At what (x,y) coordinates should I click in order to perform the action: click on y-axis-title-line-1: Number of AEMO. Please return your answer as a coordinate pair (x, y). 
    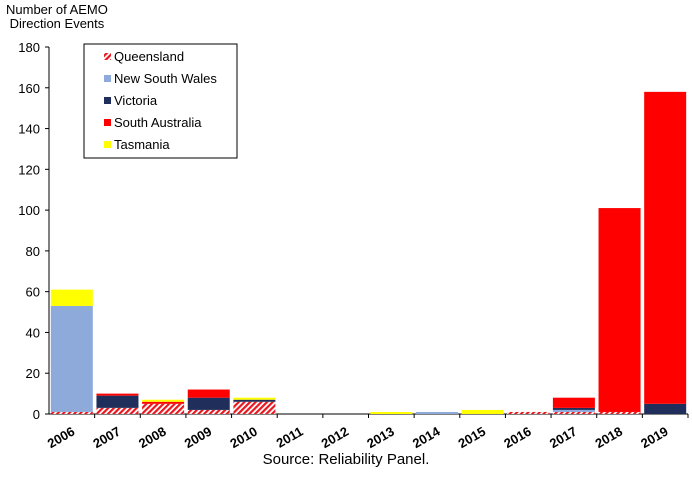
    Looking at the image, I should click on (57, 9).